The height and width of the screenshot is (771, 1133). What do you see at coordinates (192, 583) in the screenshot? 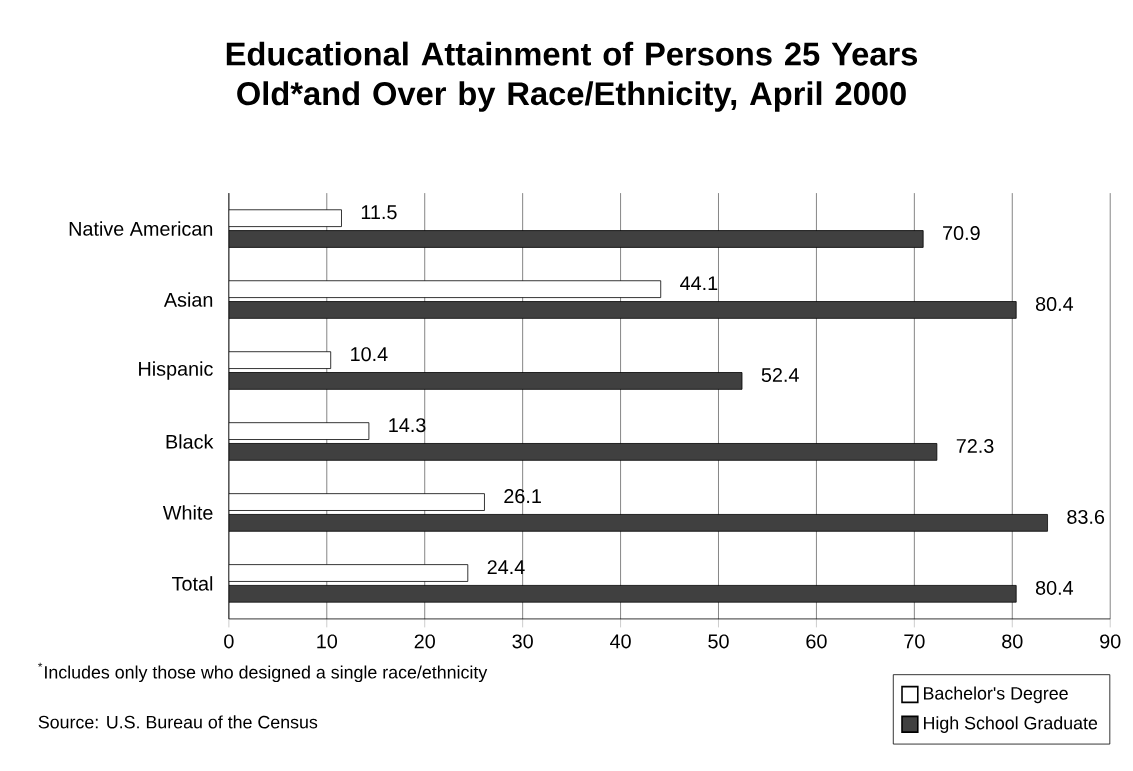
I see `y-tick-label: Total` at bounding box center [192, 583].